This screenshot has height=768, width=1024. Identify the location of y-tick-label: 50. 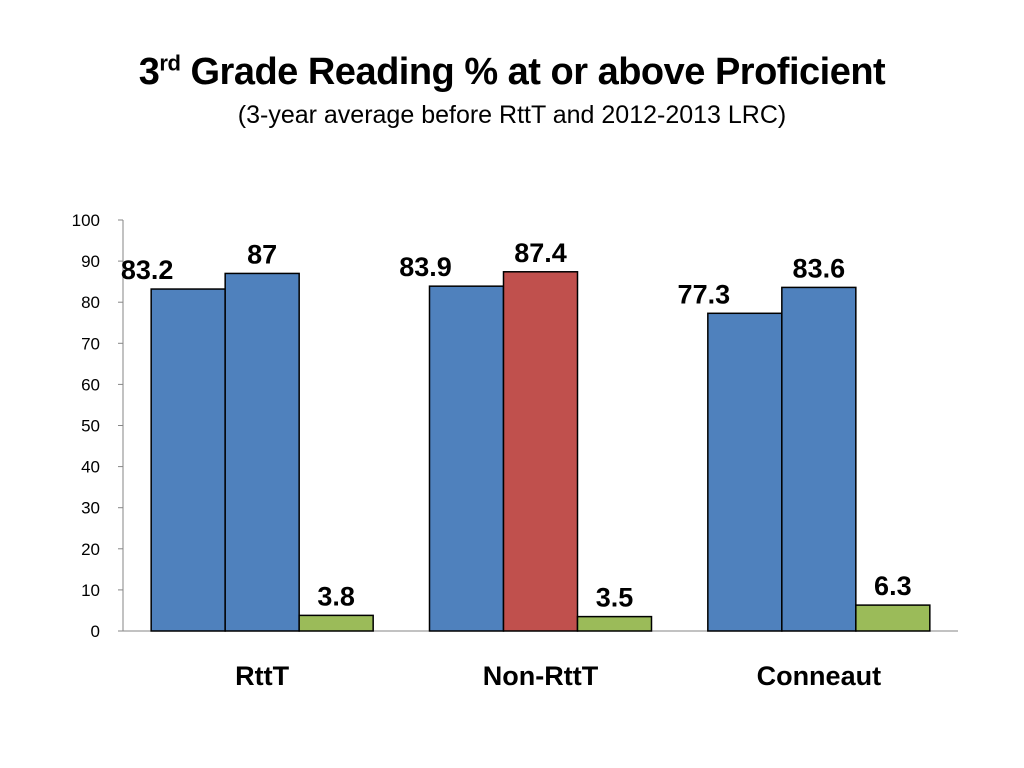
(90, 426).